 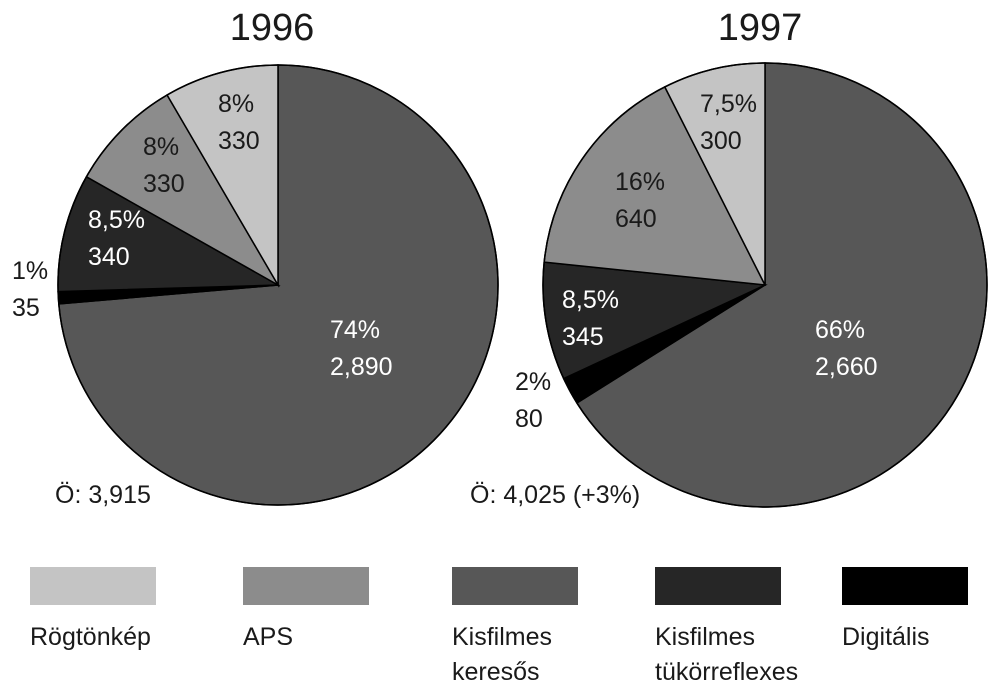 I want to click on slice-percent-label: 1%, so click(x=30, y=271).